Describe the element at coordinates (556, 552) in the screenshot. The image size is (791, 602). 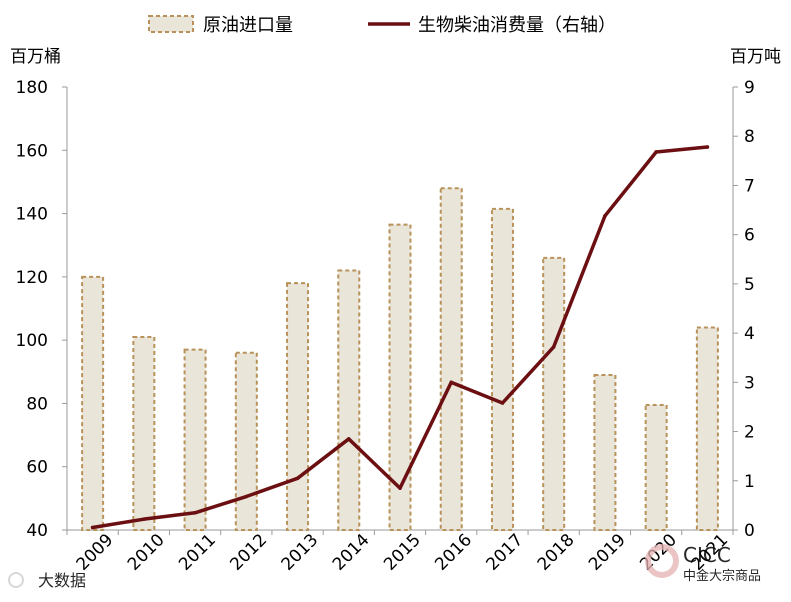
I see `x-tick-label: 2018` at that location.